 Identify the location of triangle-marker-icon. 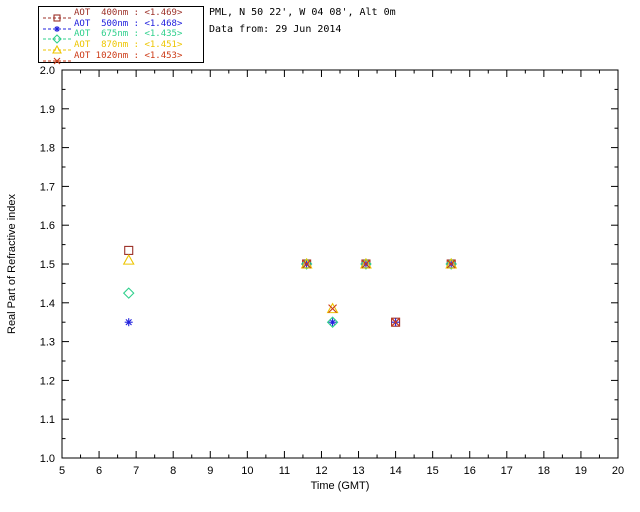
(57, 49).